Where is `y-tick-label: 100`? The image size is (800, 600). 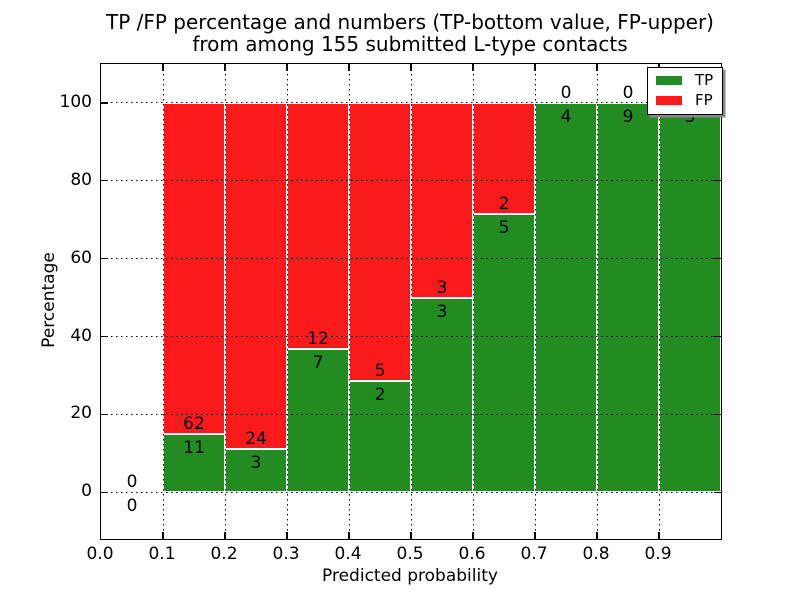
y-tick-label: 100 is located at coordinates (75, 101).